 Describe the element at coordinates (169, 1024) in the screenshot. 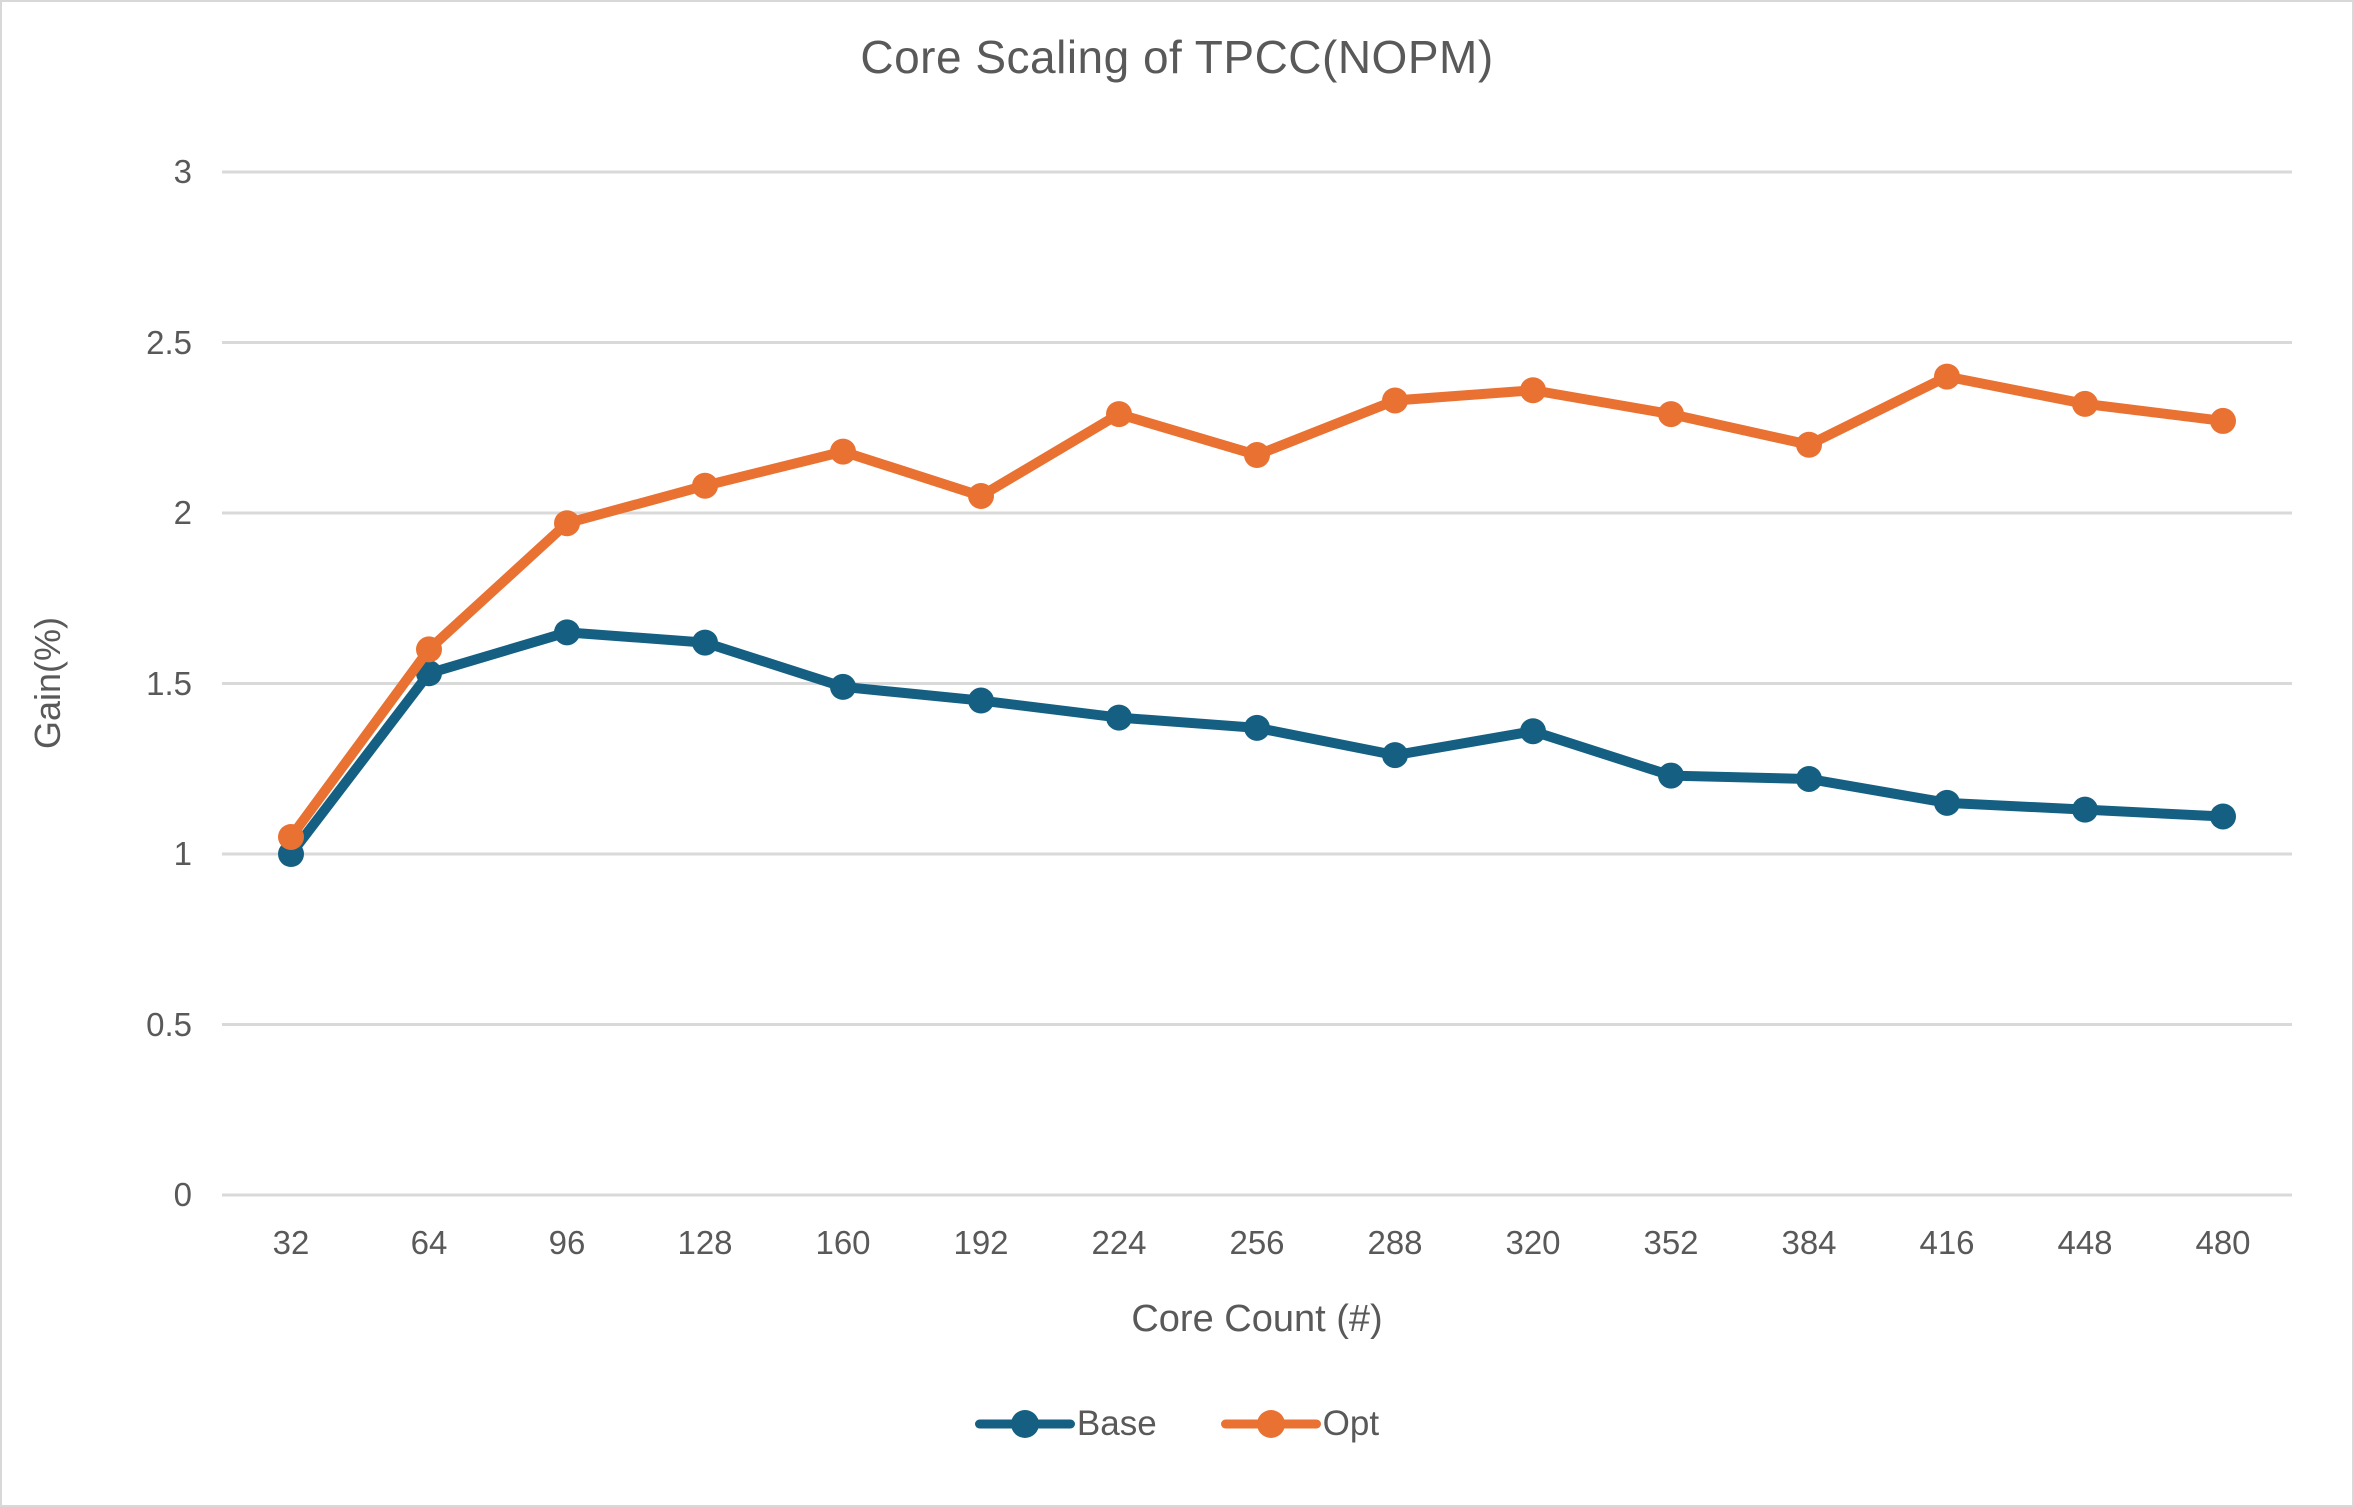

I see `y-tick-label: 0.5` at that location.